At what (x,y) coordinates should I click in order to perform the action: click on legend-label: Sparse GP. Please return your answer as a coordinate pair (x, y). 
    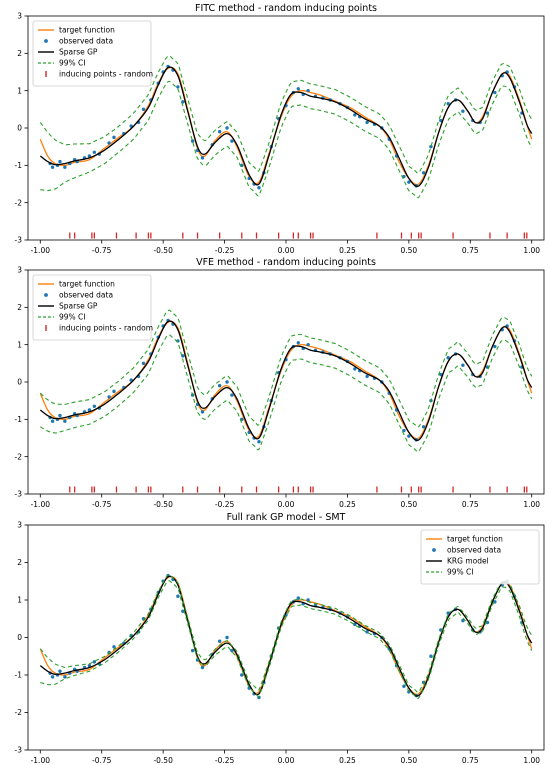
    Looking at the image, I should click on (78, 52).